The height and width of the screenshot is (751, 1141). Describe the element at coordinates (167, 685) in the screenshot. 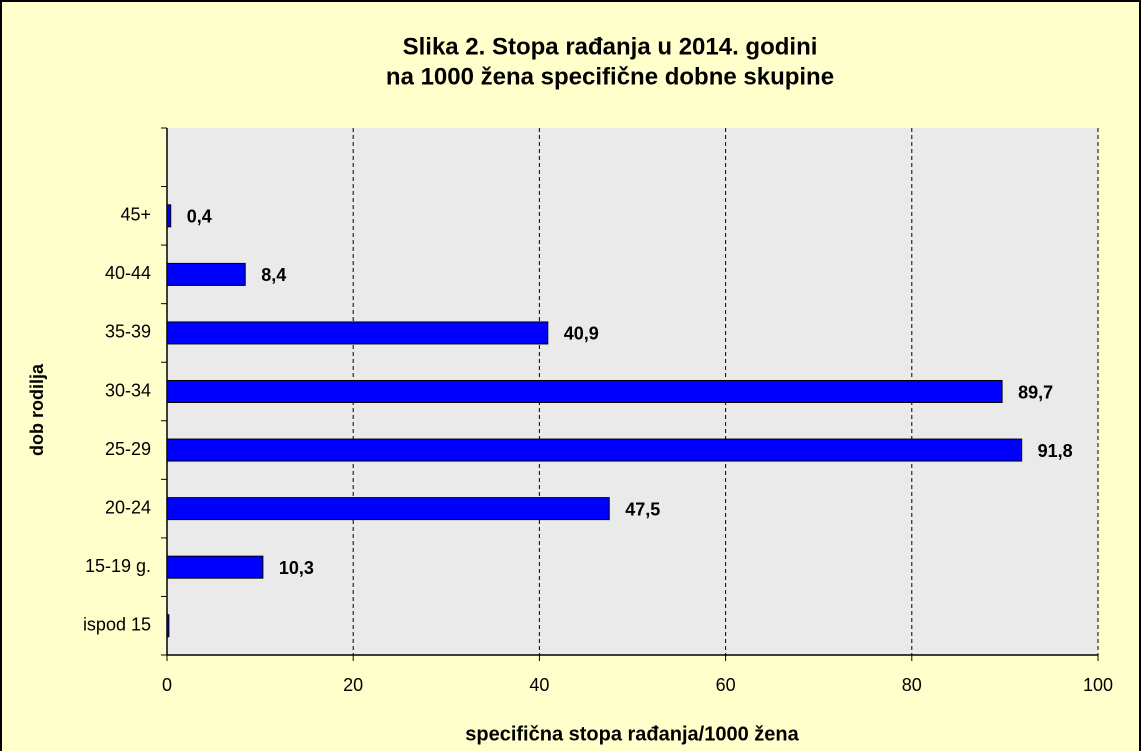

I see `x-tick-label: 0` at that location.